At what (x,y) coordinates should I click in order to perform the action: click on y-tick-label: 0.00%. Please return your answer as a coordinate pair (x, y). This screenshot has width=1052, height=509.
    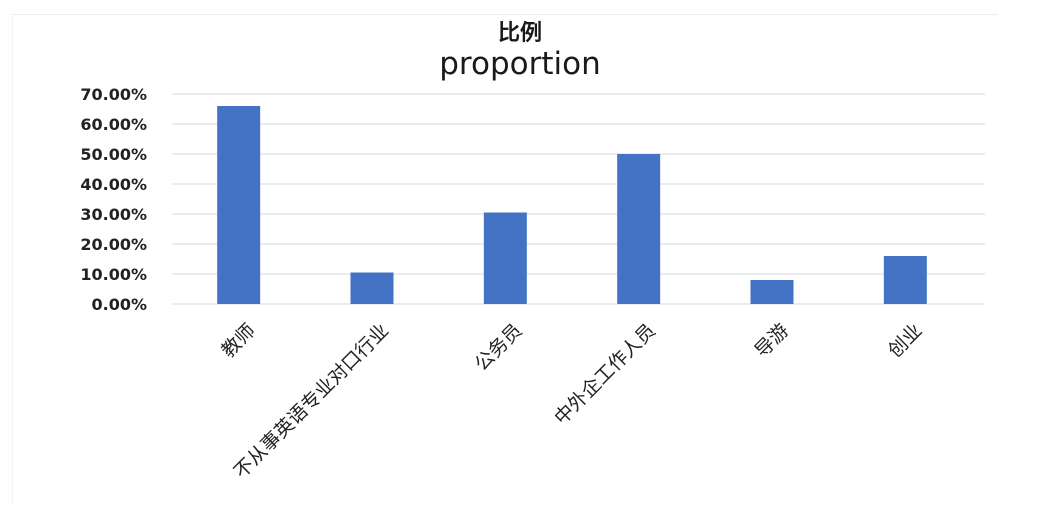
    Looking at the image, I should click on (119, 304).